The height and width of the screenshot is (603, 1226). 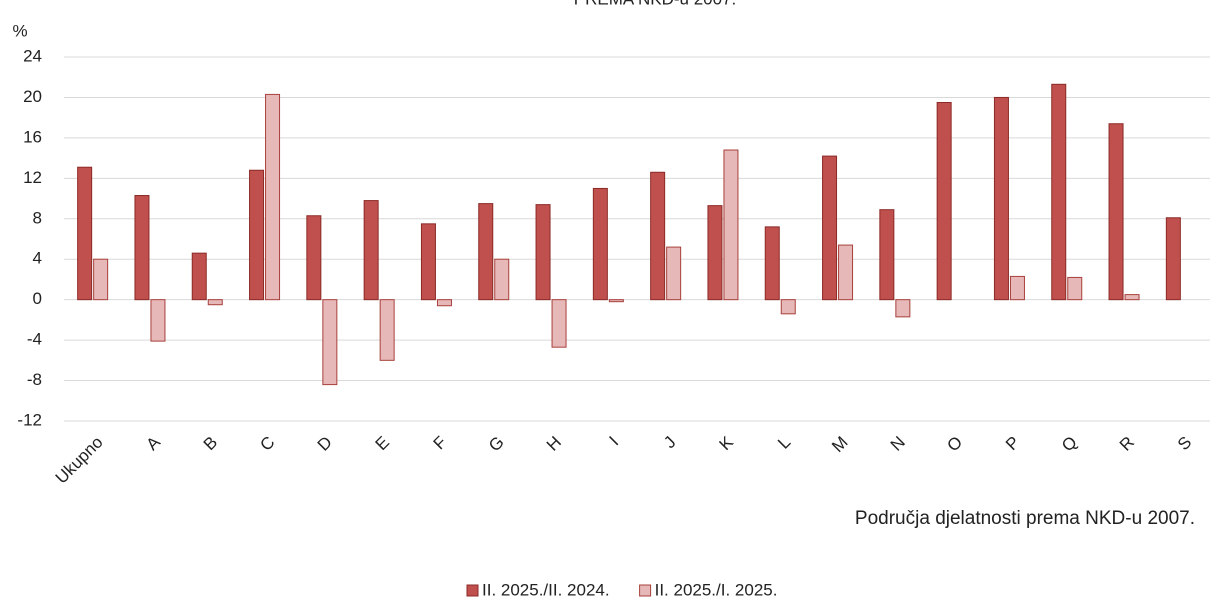 I want to click on x-tick-label: H, so click(x=554, y=444).